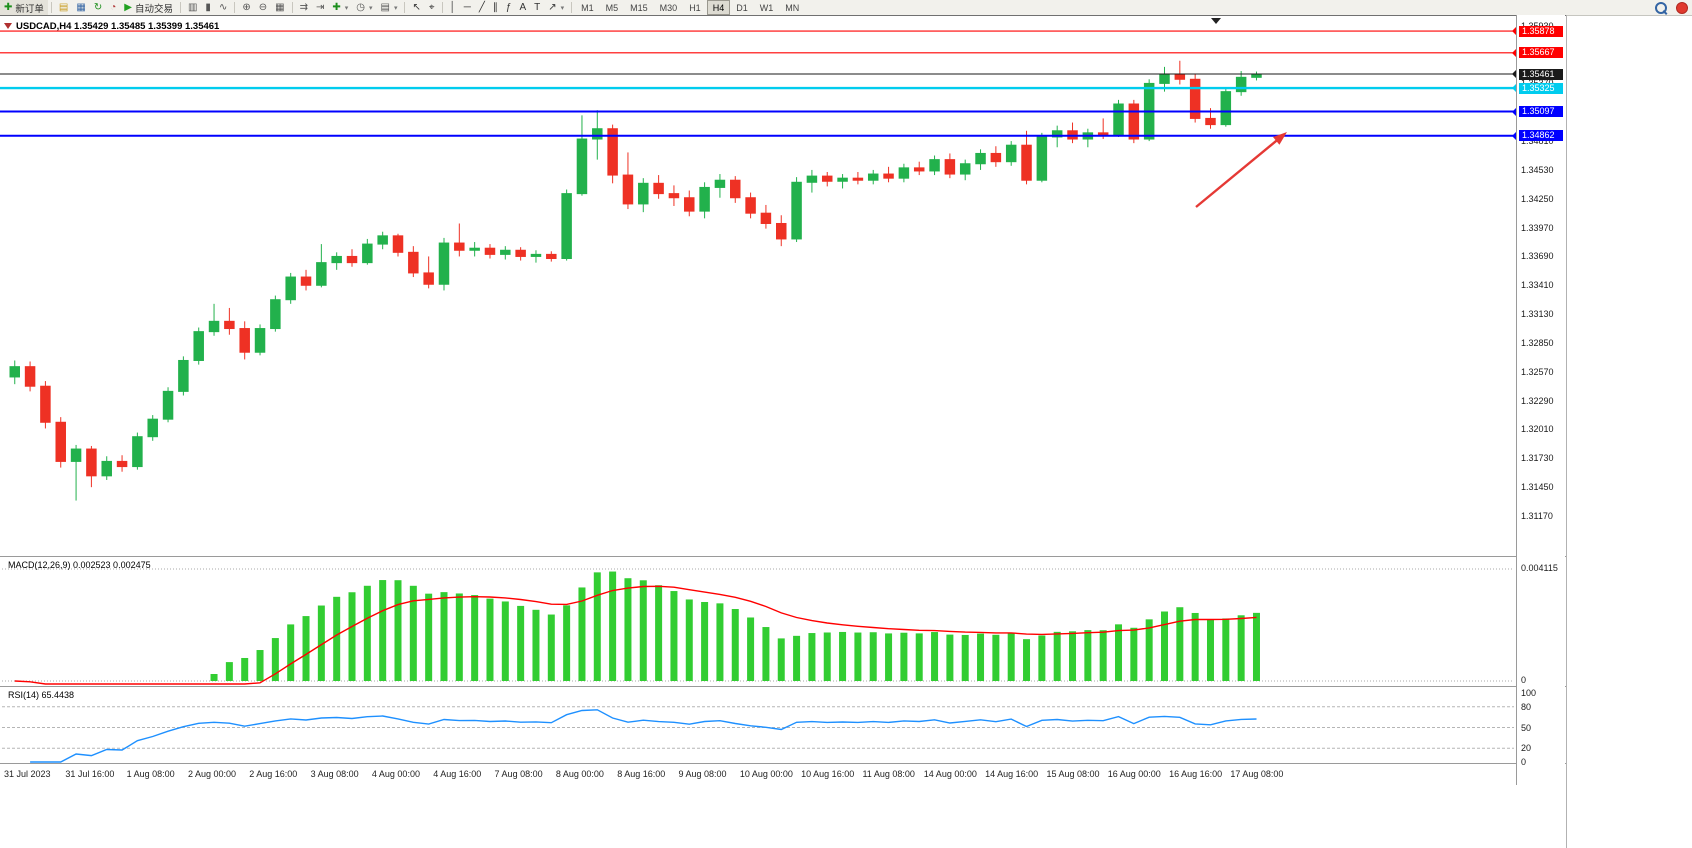 This screenshot has height=848, width=1692. What do you see at coordinates (389, 7) in the screenshot?
I see `templates-button: ▤ ▾` at bounding box center [389, 7].